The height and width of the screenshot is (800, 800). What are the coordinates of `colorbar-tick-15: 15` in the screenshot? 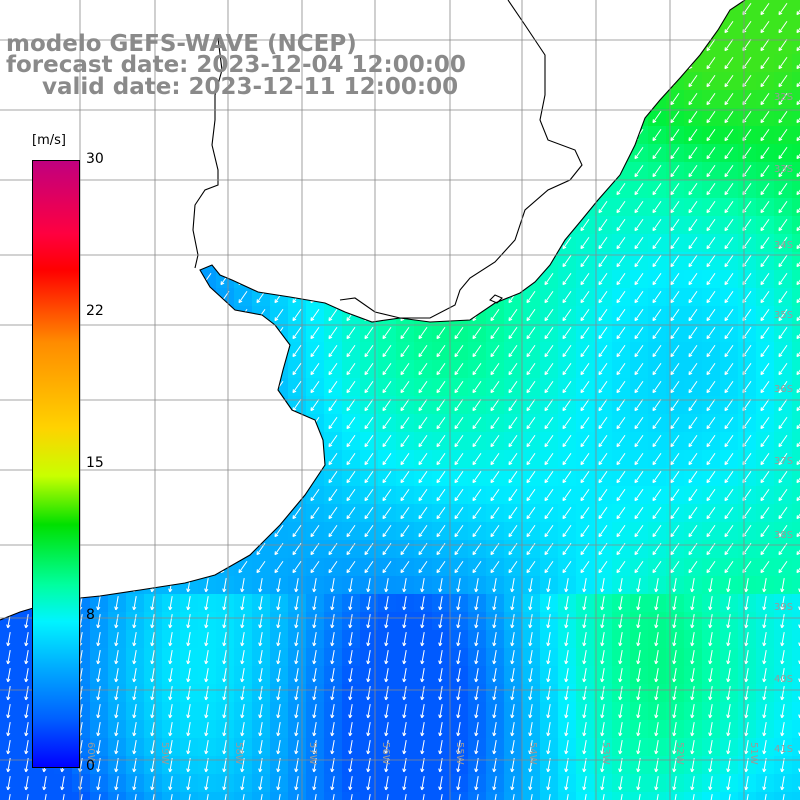 It's located at (95, 463).